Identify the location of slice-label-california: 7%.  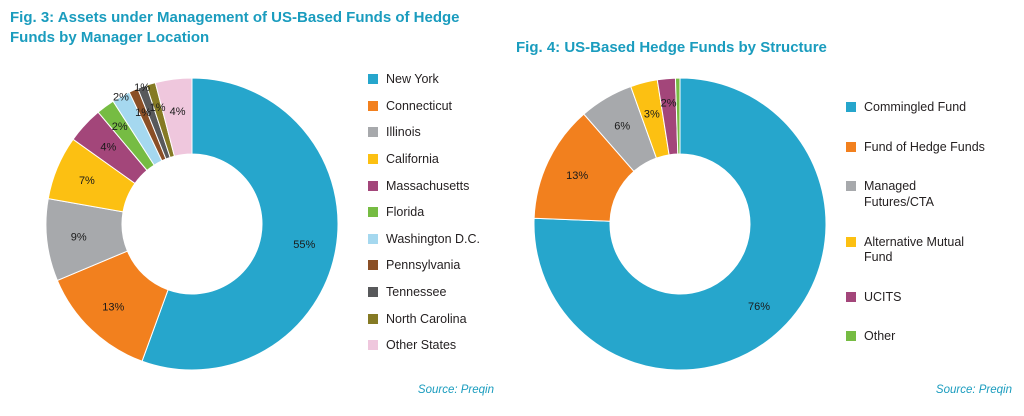
(87, 181).